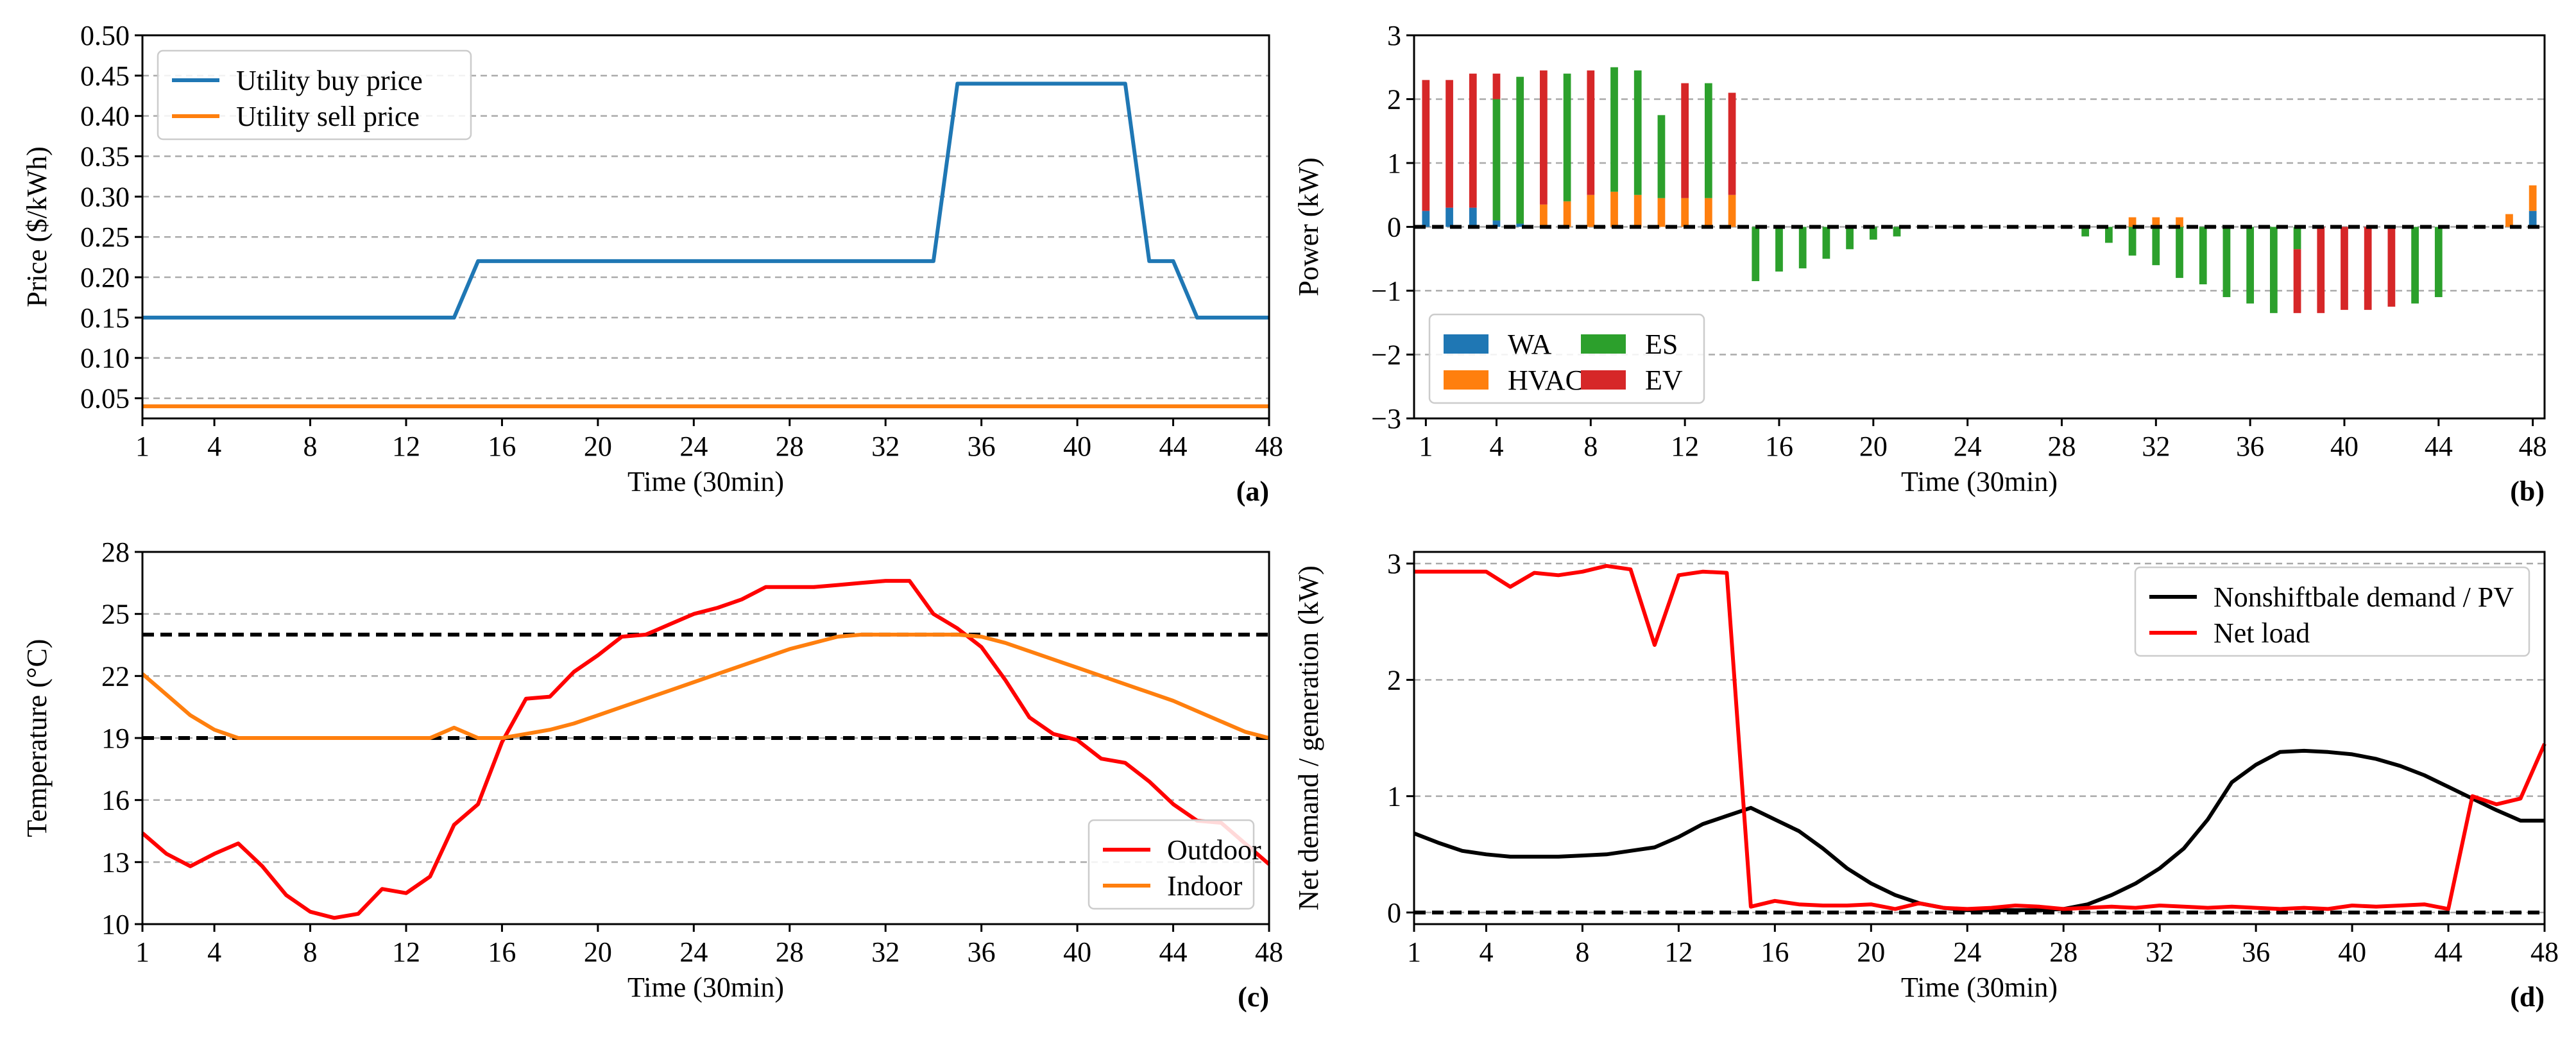 Image resolution: width=2576 pixels, height=1039 pixels. What do you see at coordinates (1979, 830) in the screenshot?
I see `series-line-nonshiftbale-demand-pv` at bounding box center [1979, 830].